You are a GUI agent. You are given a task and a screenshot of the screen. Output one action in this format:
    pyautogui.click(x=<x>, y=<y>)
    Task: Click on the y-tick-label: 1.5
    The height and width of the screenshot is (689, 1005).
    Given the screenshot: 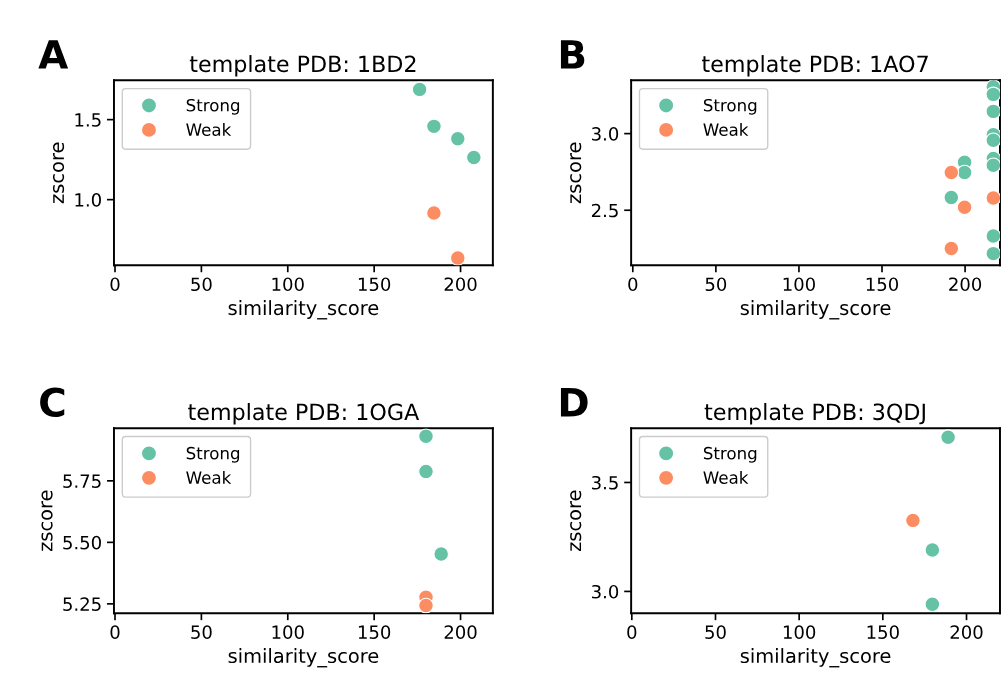 What is the action you would take?
    pyautogui.click(x=88, y=120)
    